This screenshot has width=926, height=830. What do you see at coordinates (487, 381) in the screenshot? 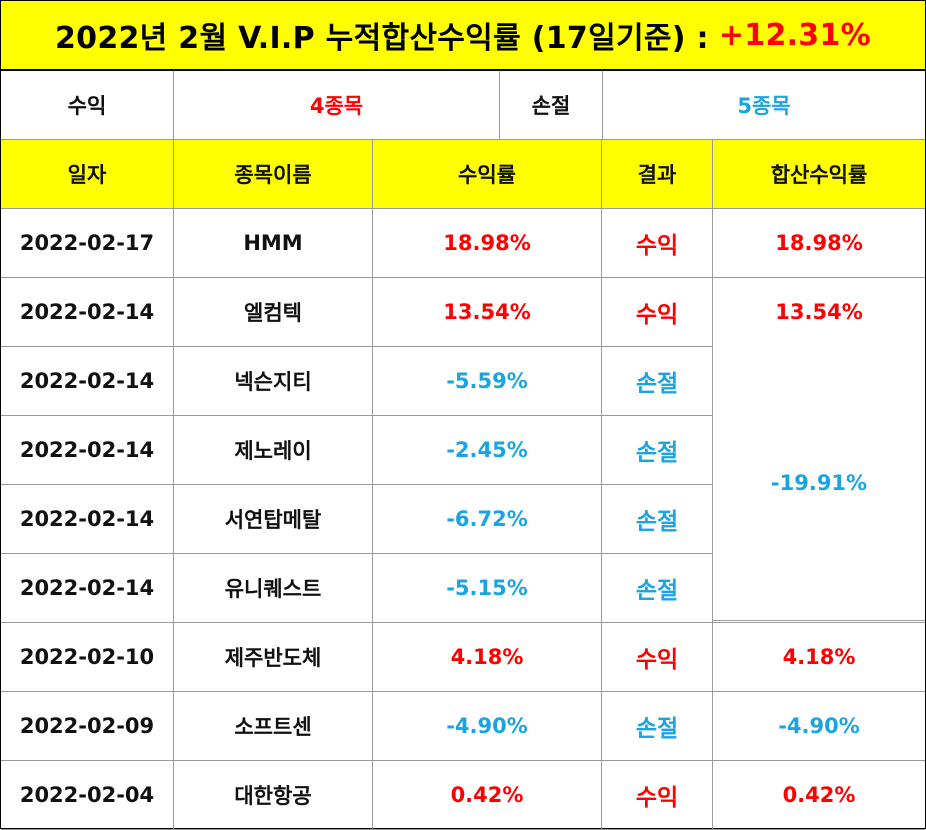
I see `cell-return-rate: -5.59%` at bounding box center [487, 381].